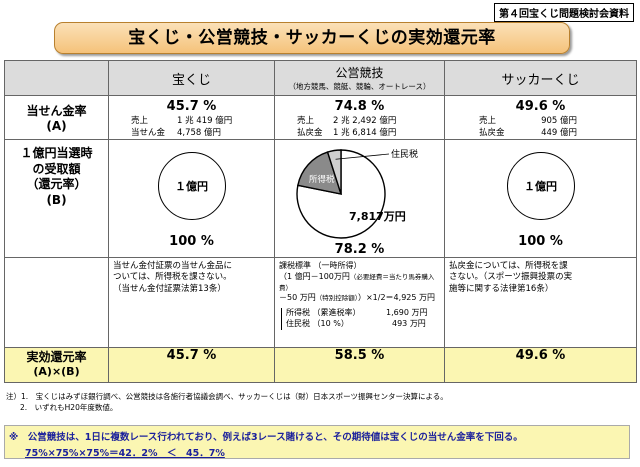 This screenshot has height=467, width=640. Describe the element at coordinates (359, 249) in the screenshot. I see `return-pct: 78.2 %` at that location.